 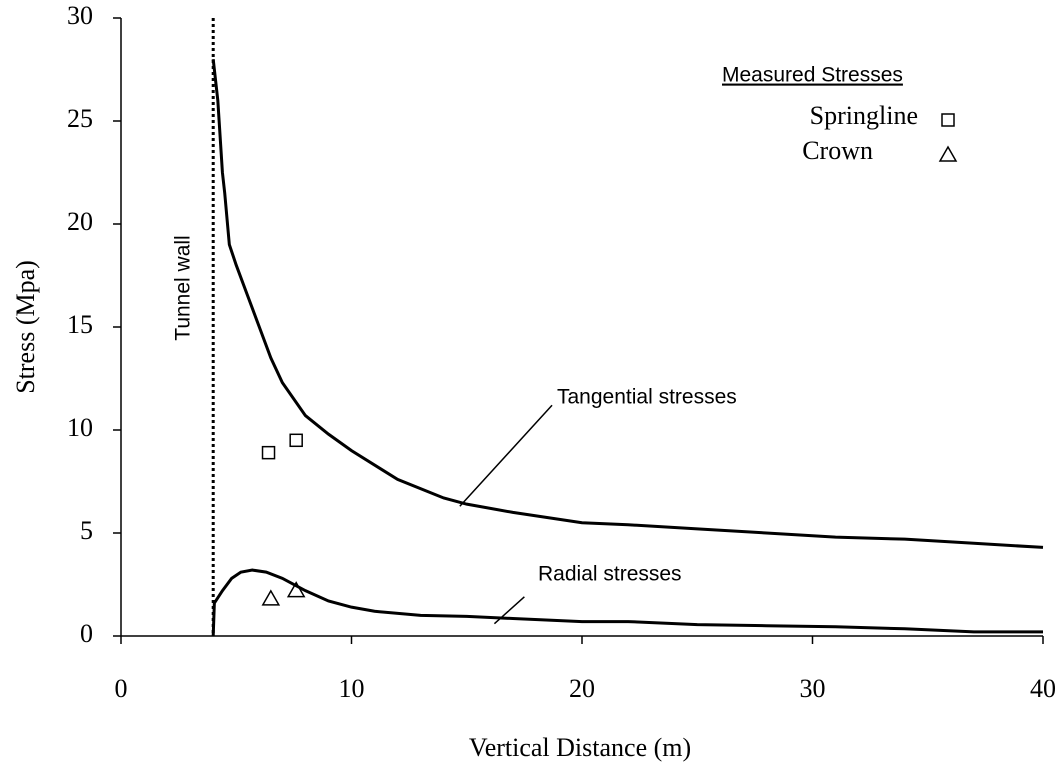 What do you see at coordinates (80, 15) in the screenshot?
I see `y-tick-label: 30` at bounding box center [80, 15].